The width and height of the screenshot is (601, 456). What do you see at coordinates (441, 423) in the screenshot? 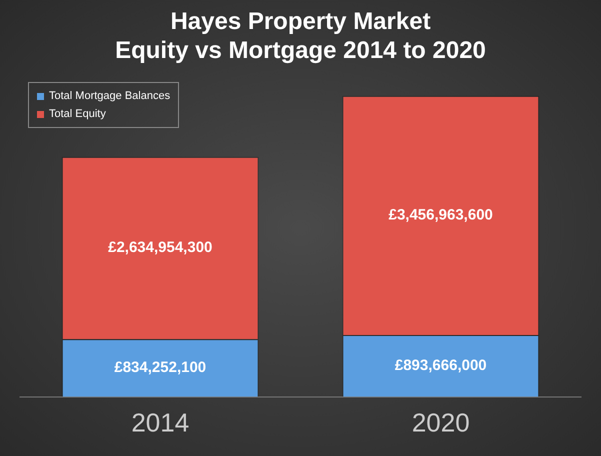
I see `x-tick-label: 2020` at bounding box center [441, 423].